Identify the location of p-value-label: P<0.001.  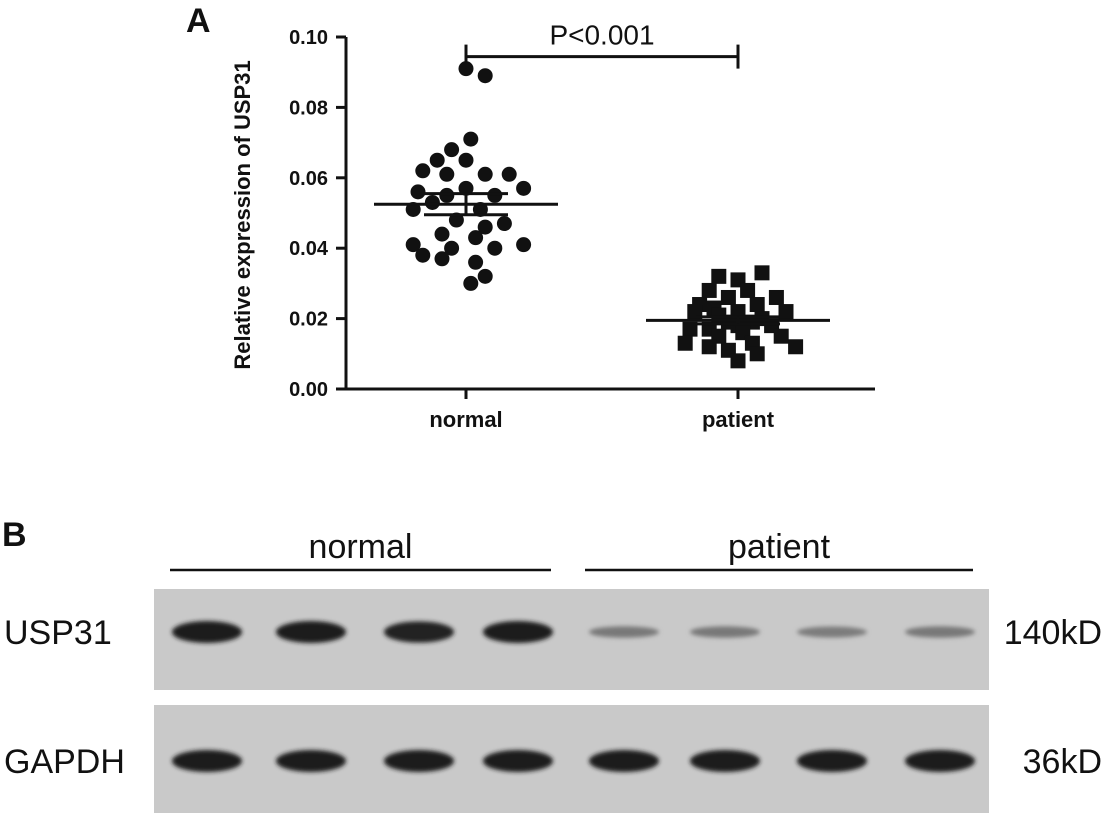
(601, 35).